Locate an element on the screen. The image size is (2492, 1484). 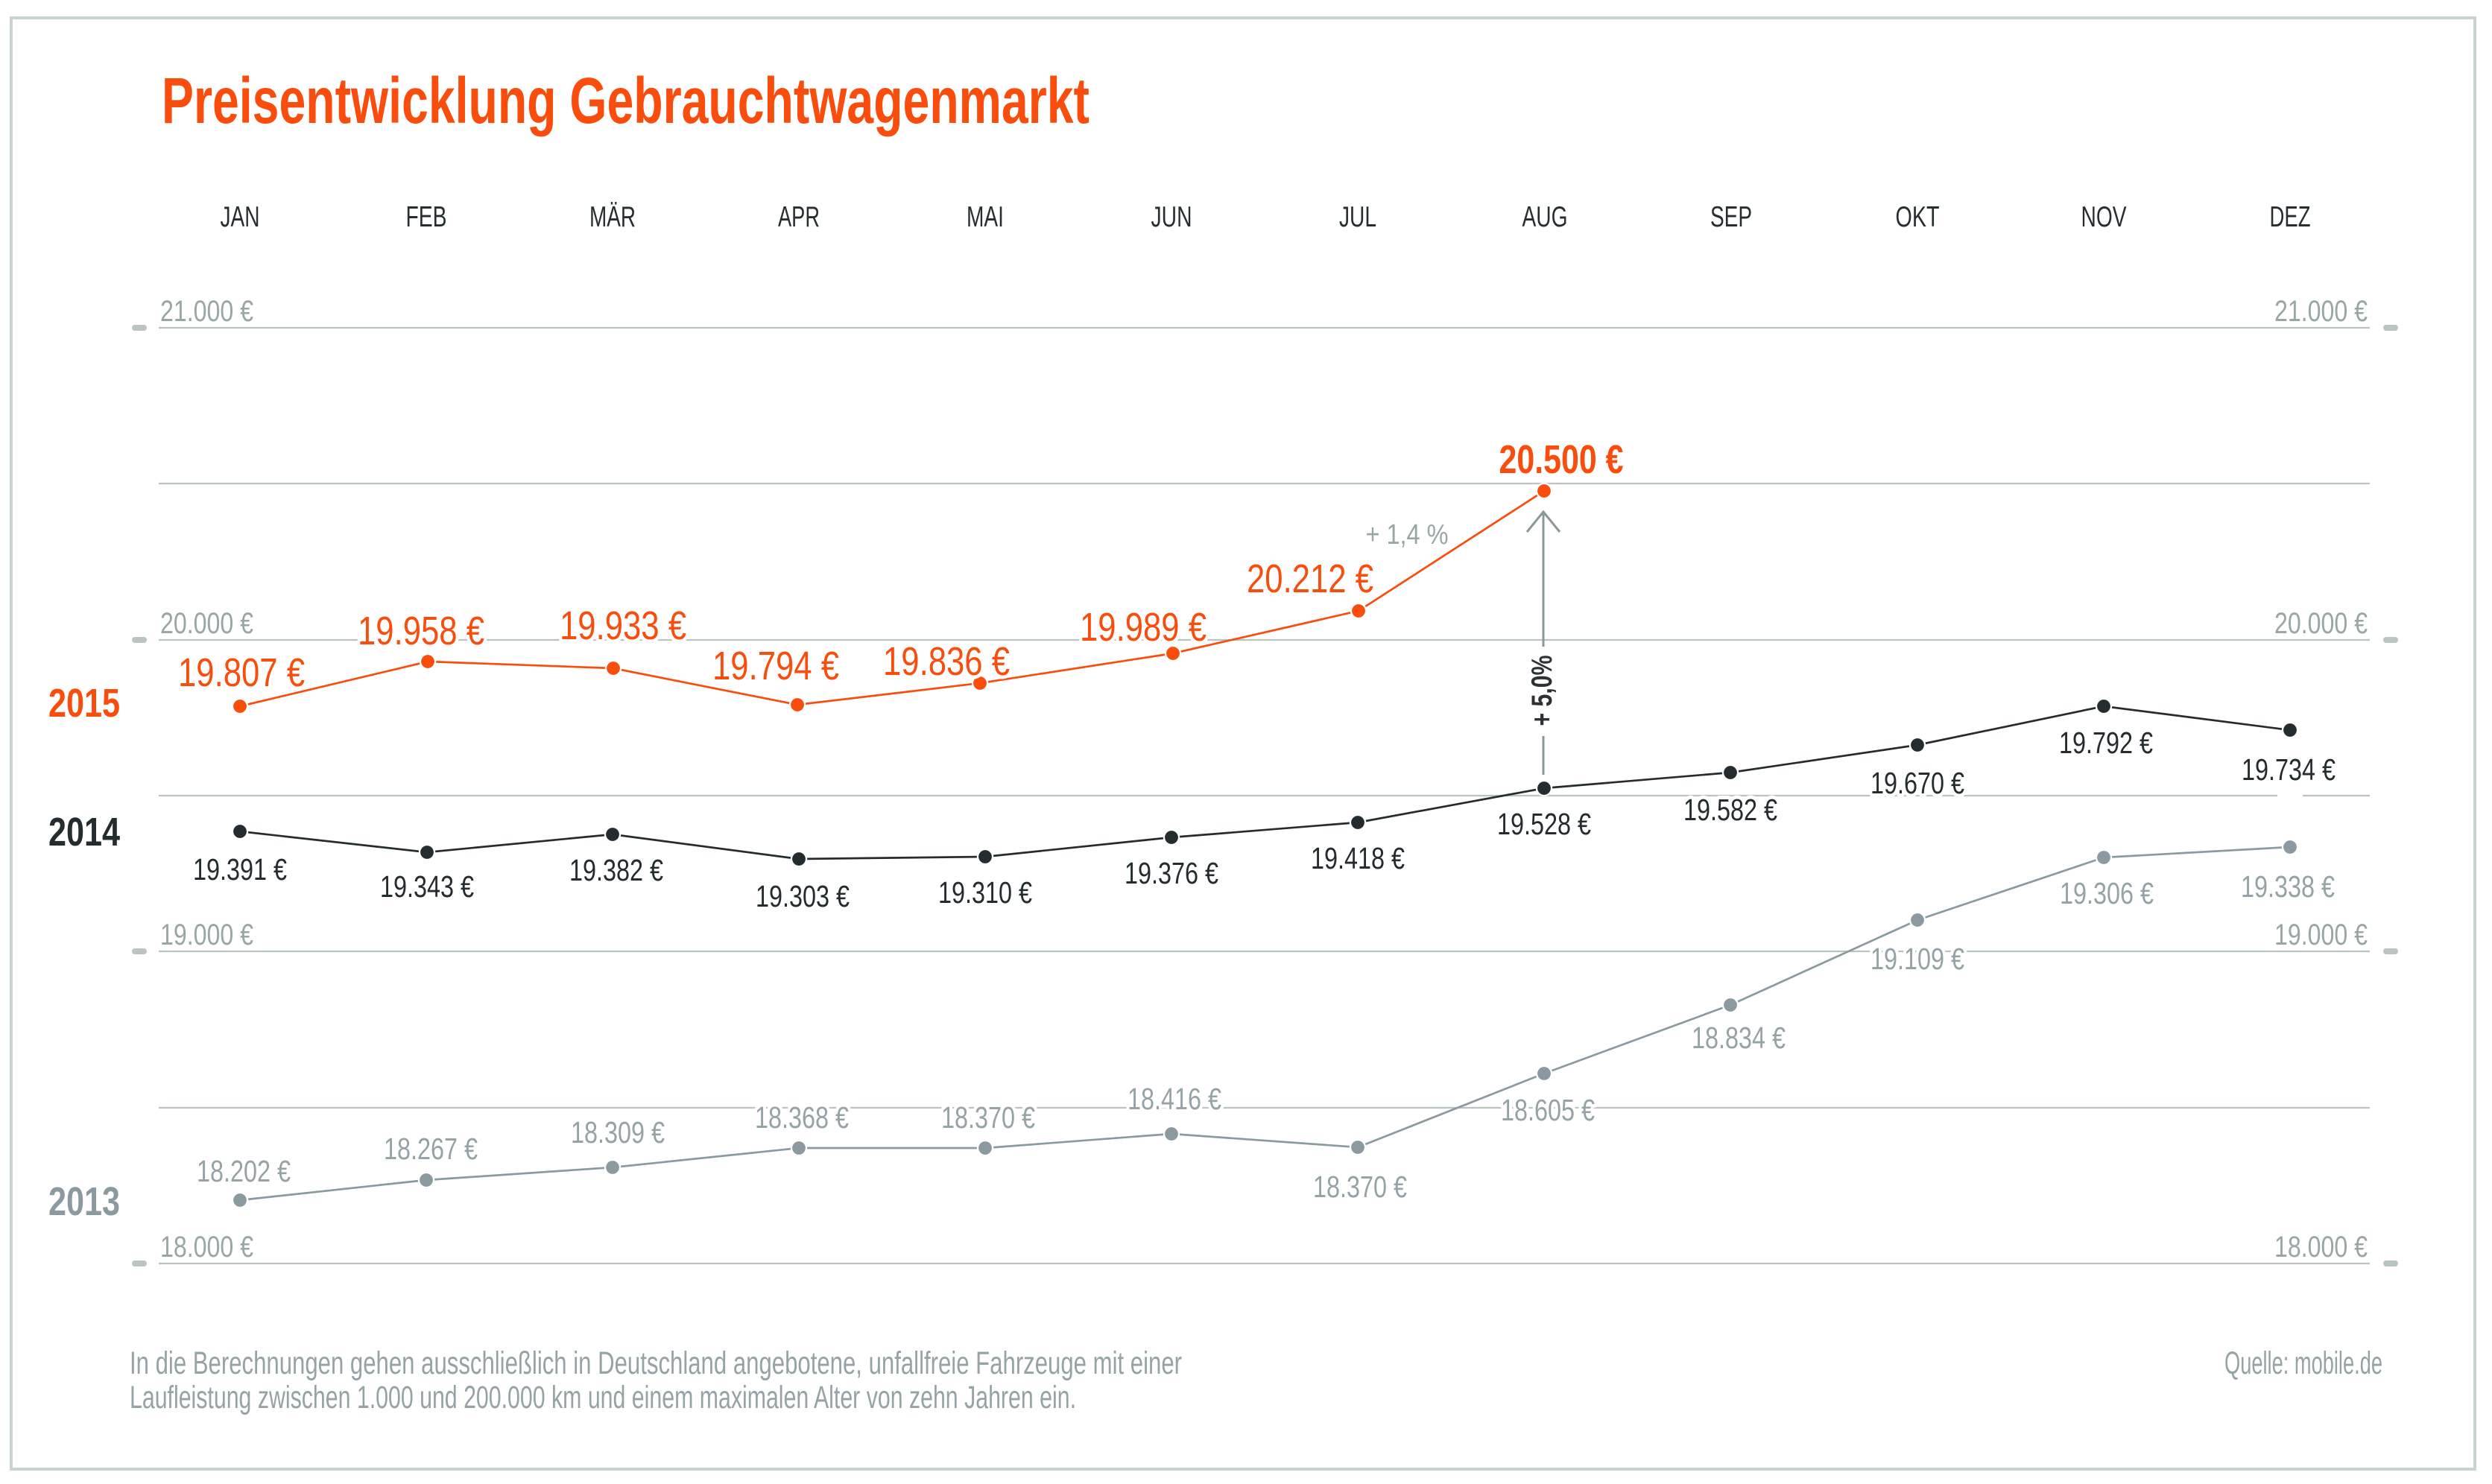
svg-text: 19.807 € is located at coordinates (241, 673).